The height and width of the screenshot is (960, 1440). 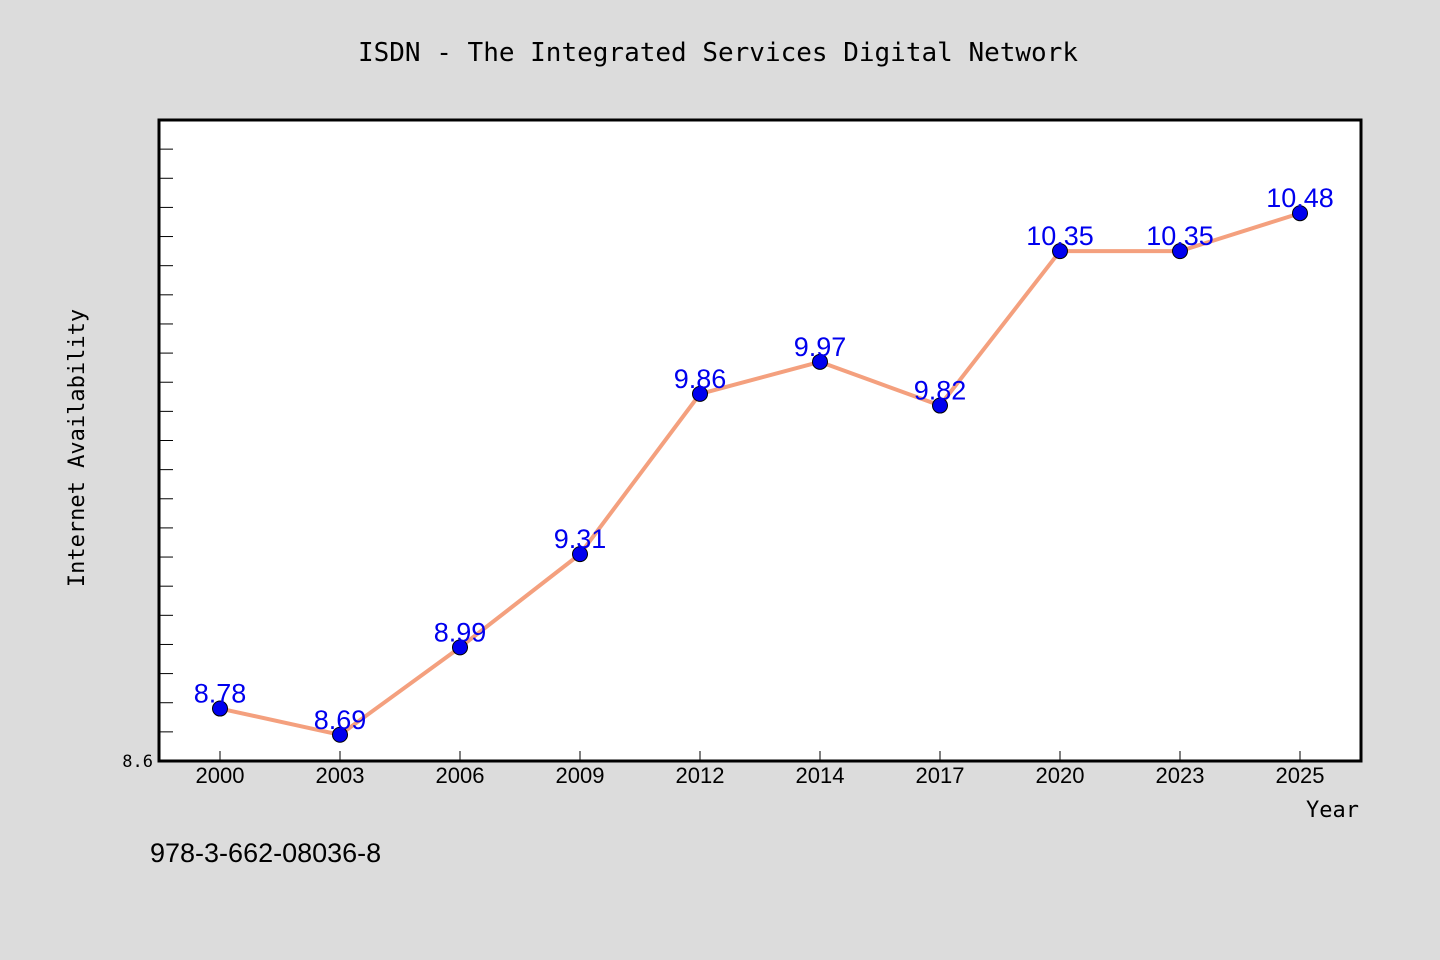 What do you see at coordinates (940, 775) in the screenshot?
I see `x-tick-label: 2017` at bounding box center [940, 775].